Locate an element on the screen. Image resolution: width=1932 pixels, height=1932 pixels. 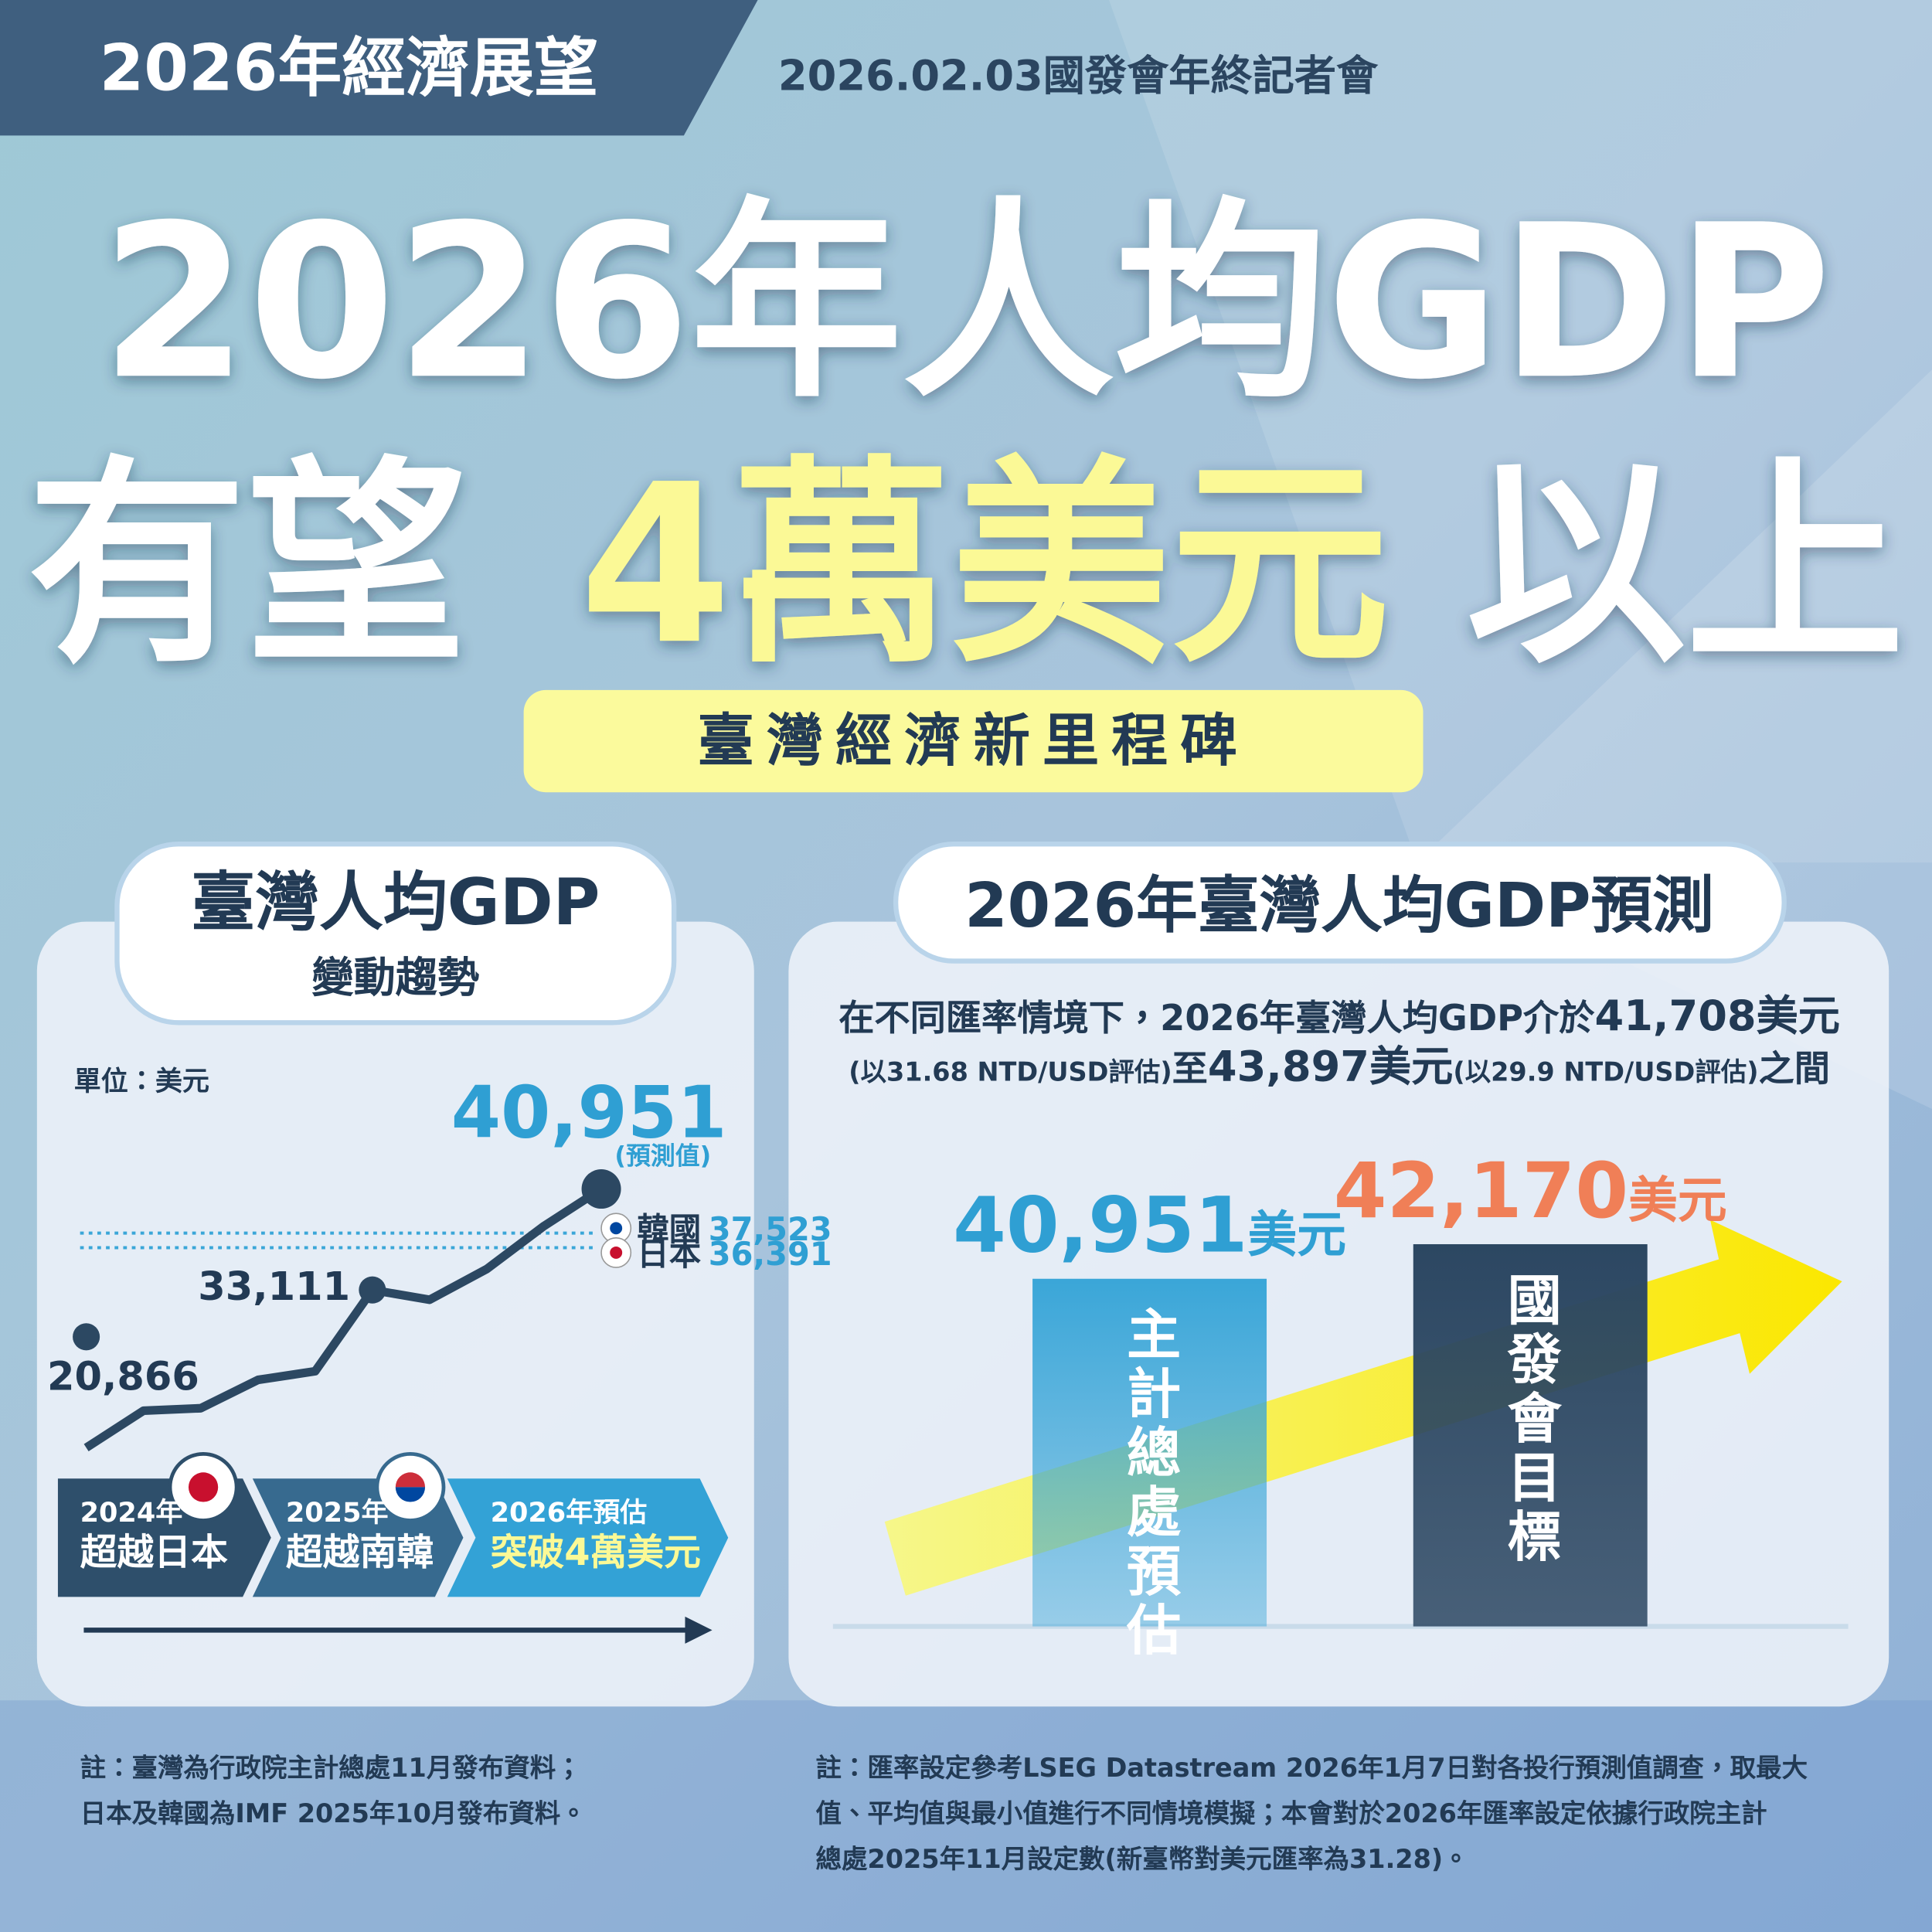
right-title: 2026年臺灣人均GDP預測 is located at coordinates (1339, 905).